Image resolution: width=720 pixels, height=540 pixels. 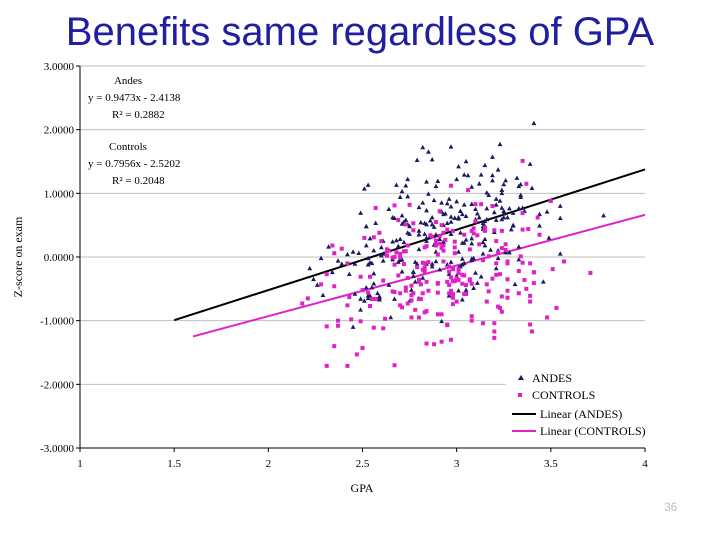 What do you see at coordinates (671, 507) in the screenshot?
I see `page-number: 36` at bounding box center [671, 507].